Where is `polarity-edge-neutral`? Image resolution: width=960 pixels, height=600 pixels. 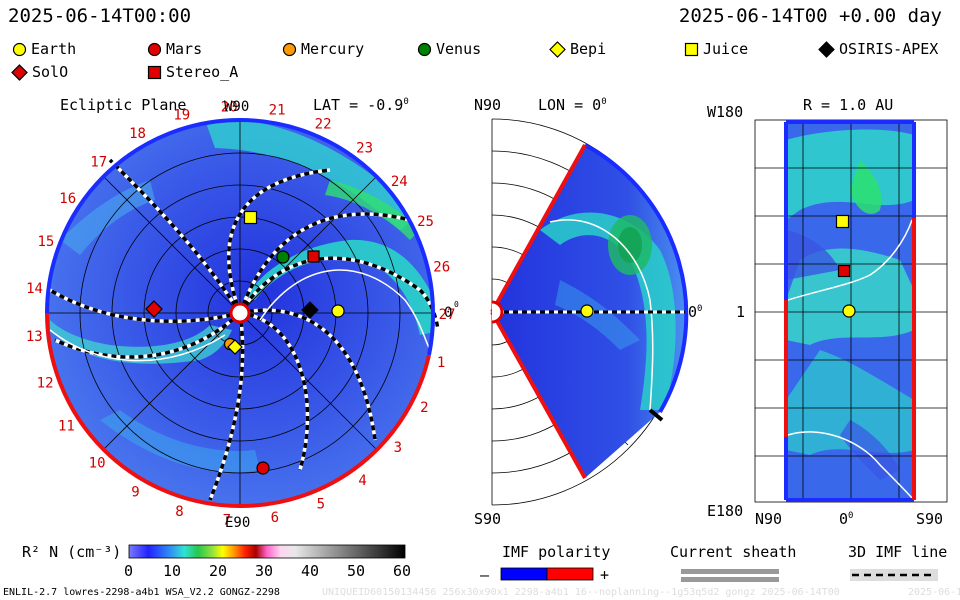
polarity-edge-neutral is located at coordinates (656, 415).